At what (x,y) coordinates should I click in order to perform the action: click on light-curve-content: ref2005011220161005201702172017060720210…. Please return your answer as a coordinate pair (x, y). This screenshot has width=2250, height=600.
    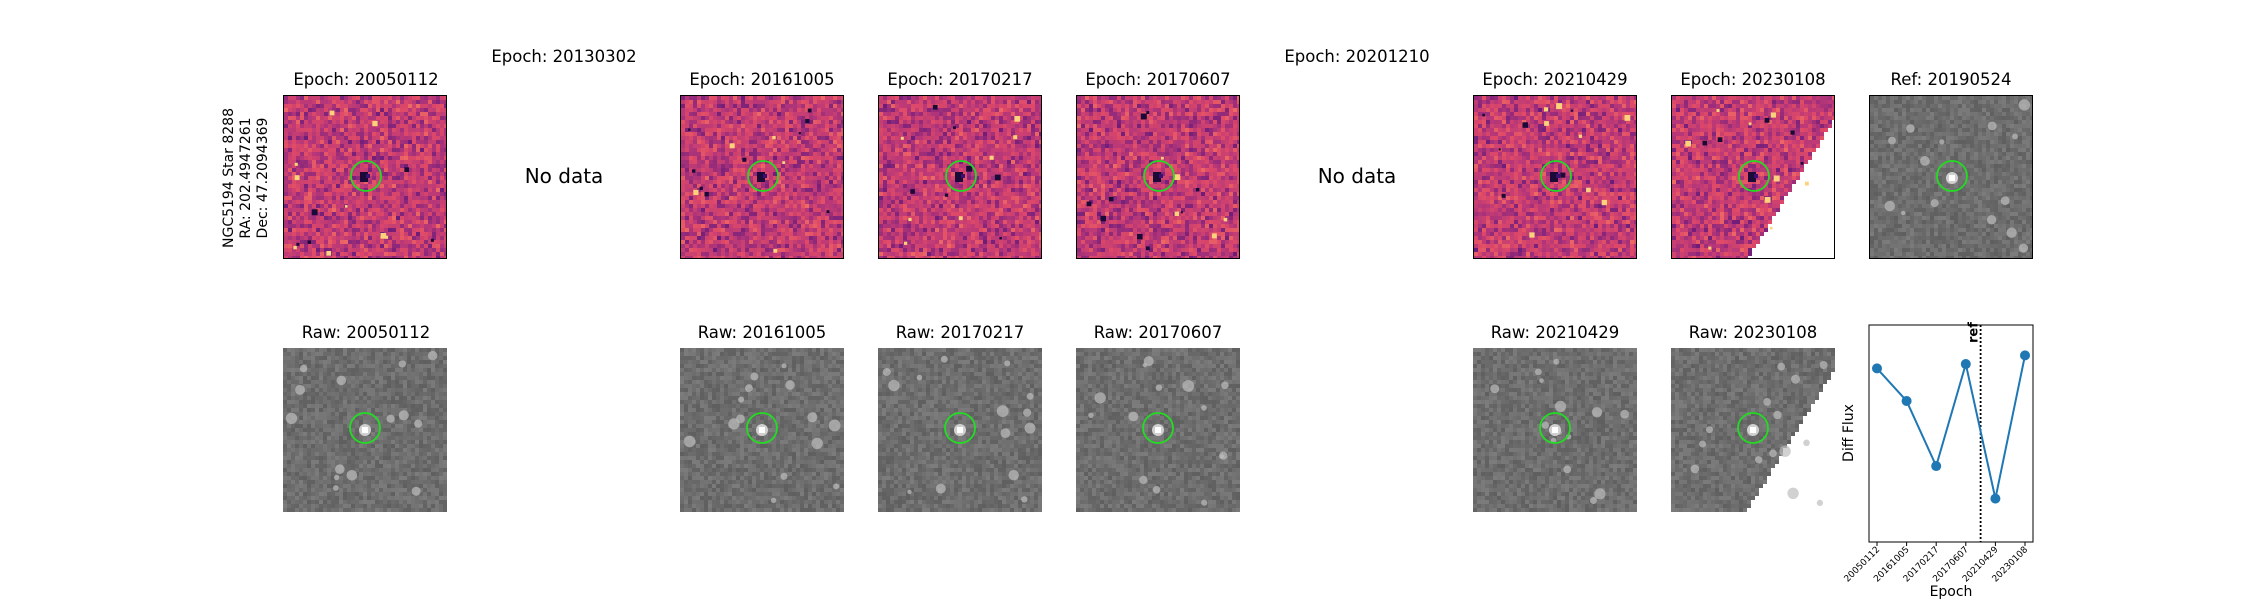
    Looking at the image, I should click on (1937, 453).